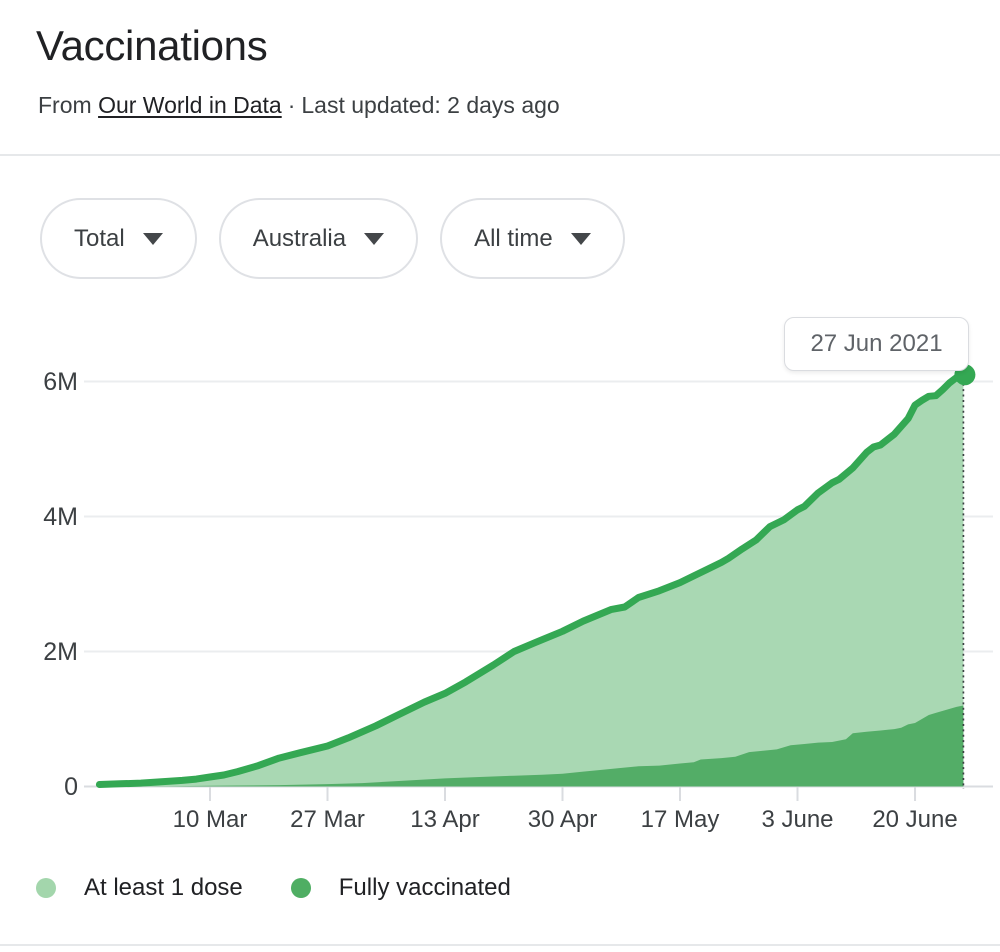 This screenshot has width=1000, height=952. I want to click on x-tick-label: 17 May, so click(680, 819).